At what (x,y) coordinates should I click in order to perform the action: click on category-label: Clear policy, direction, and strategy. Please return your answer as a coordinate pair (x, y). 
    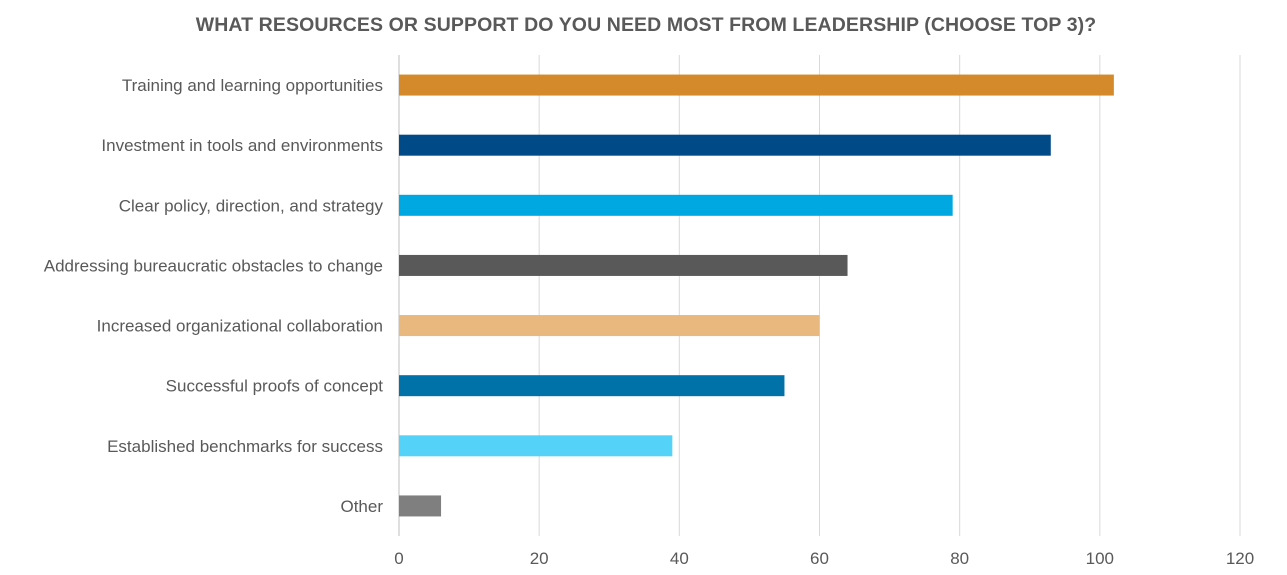
    Looking at the image, I should click on (251, 205).